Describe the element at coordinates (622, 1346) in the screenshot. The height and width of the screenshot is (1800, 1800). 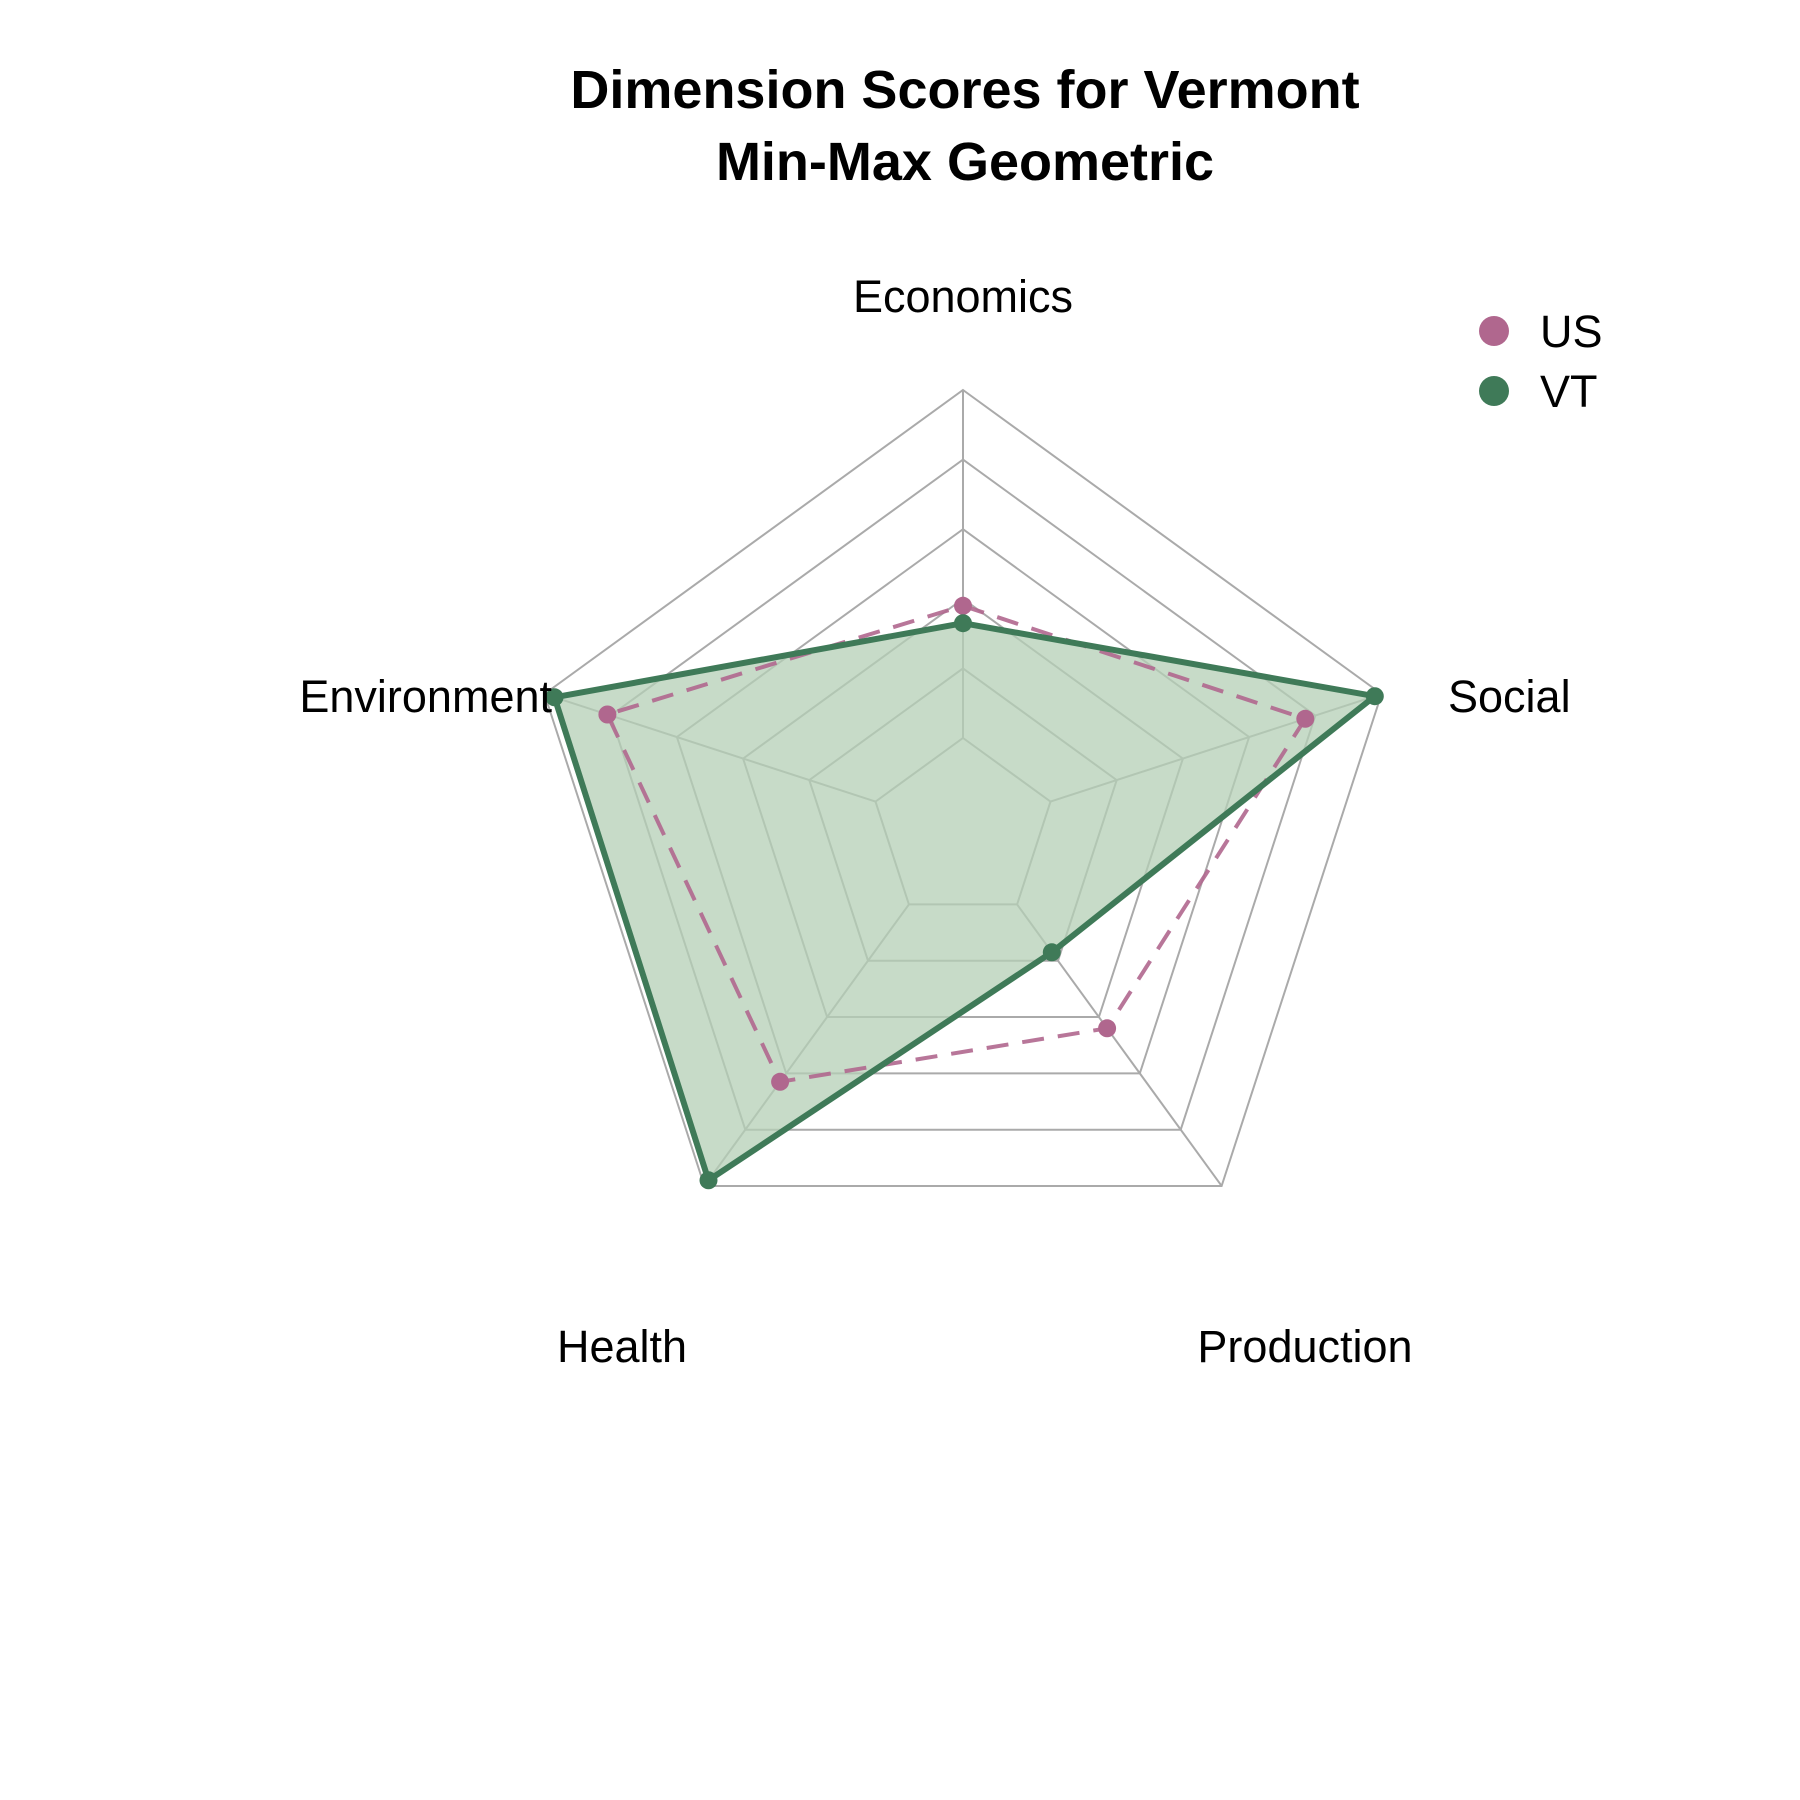
I see `axis-label-health: Health` at that location.